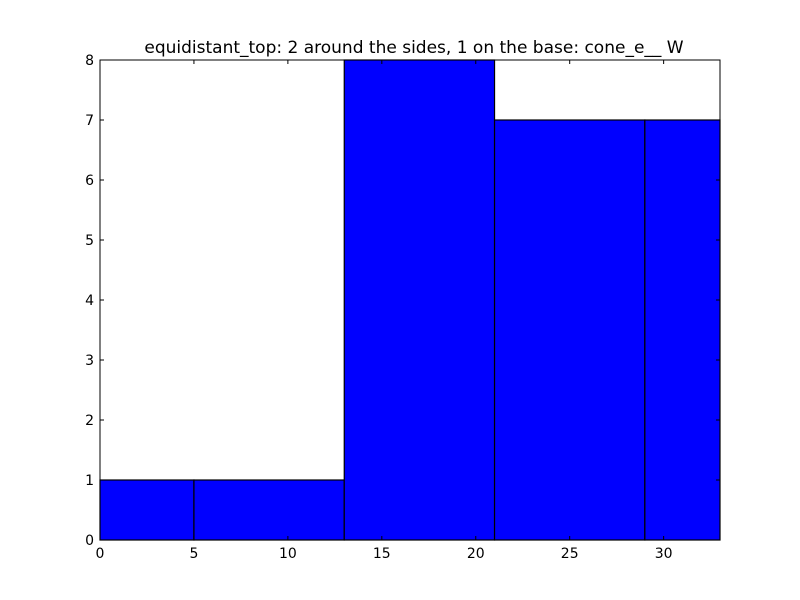  I want to click on x-tick-label-15: 15, so click(382, 554).